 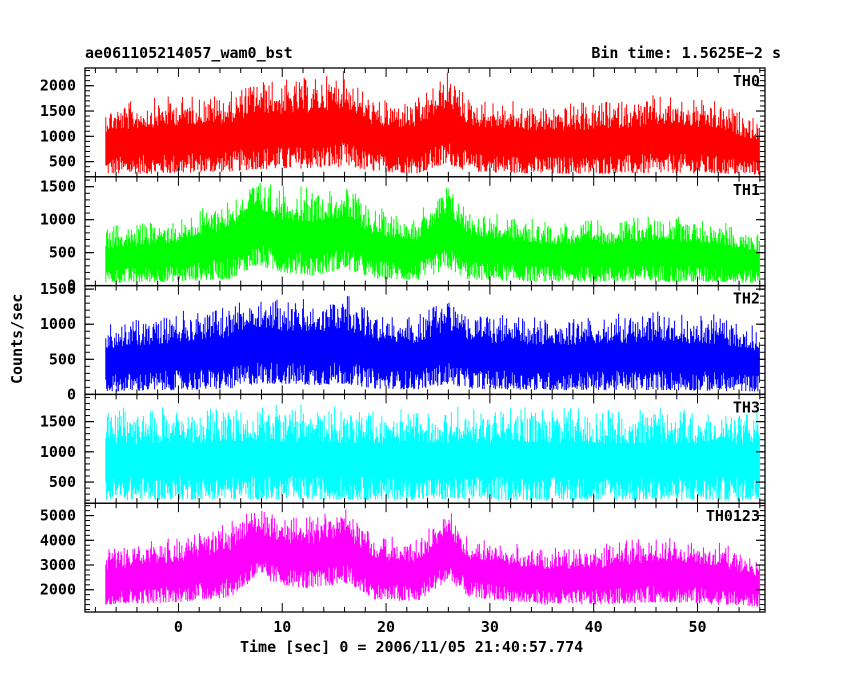 What do you see at coordinates (432, 558) in the screenshot?
I see `series-th0123` at bounding box center [432, 558].